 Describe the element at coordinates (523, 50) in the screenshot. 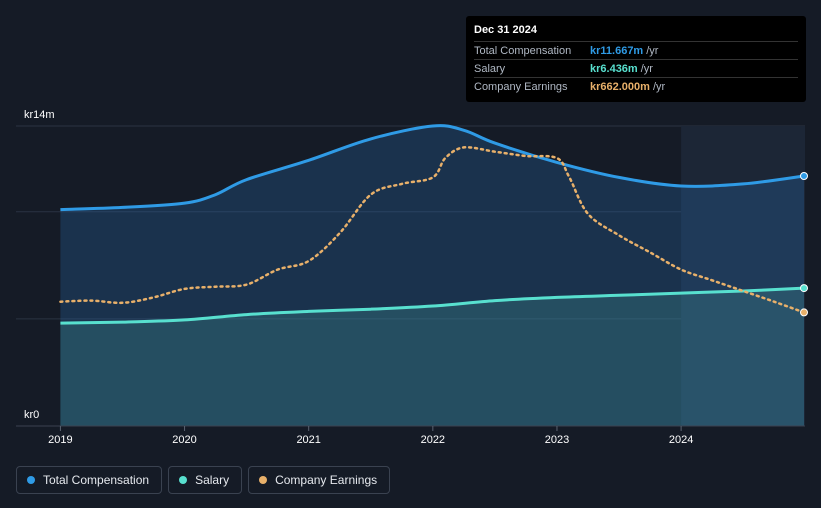

I see `tooltip-row-label: Total Compensation` at that location.